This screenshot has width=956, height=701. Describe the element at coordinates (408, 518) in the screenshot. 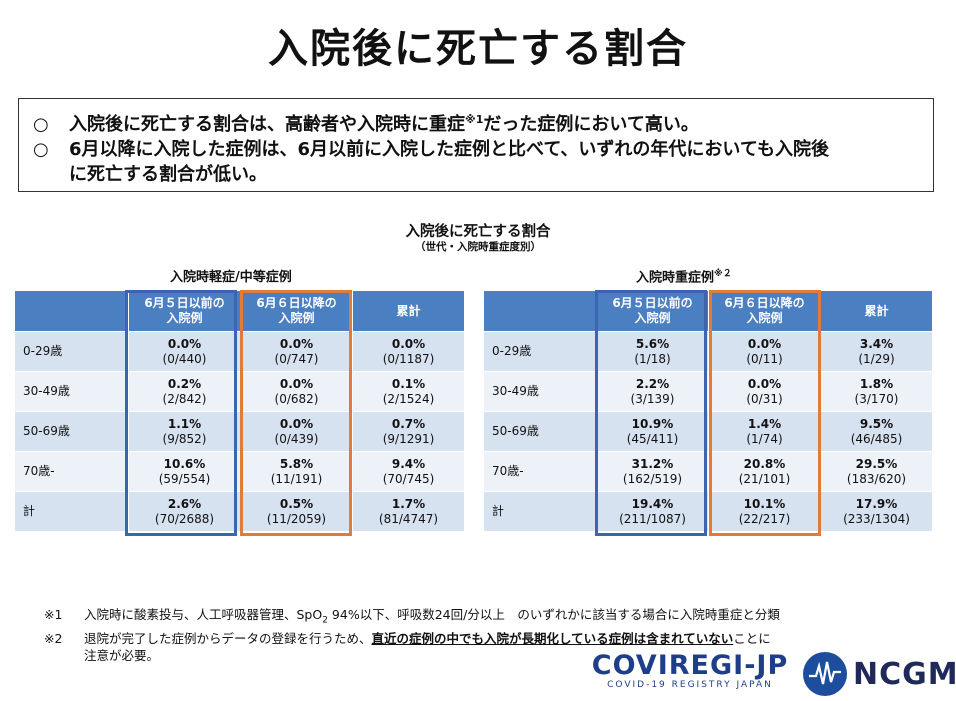

I see `count-value: (81/4747)` at that location.